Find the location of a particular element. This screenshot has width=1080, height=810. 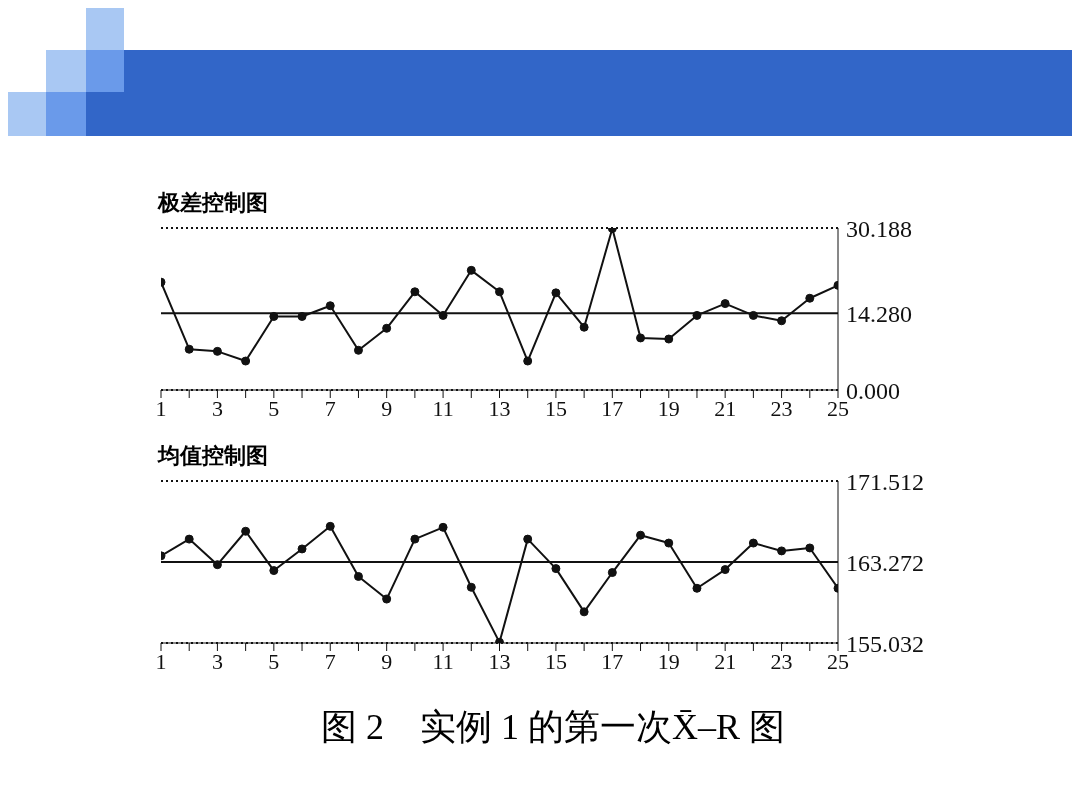

y-tick-label: 30.188 is located at coordinates (879, 228).